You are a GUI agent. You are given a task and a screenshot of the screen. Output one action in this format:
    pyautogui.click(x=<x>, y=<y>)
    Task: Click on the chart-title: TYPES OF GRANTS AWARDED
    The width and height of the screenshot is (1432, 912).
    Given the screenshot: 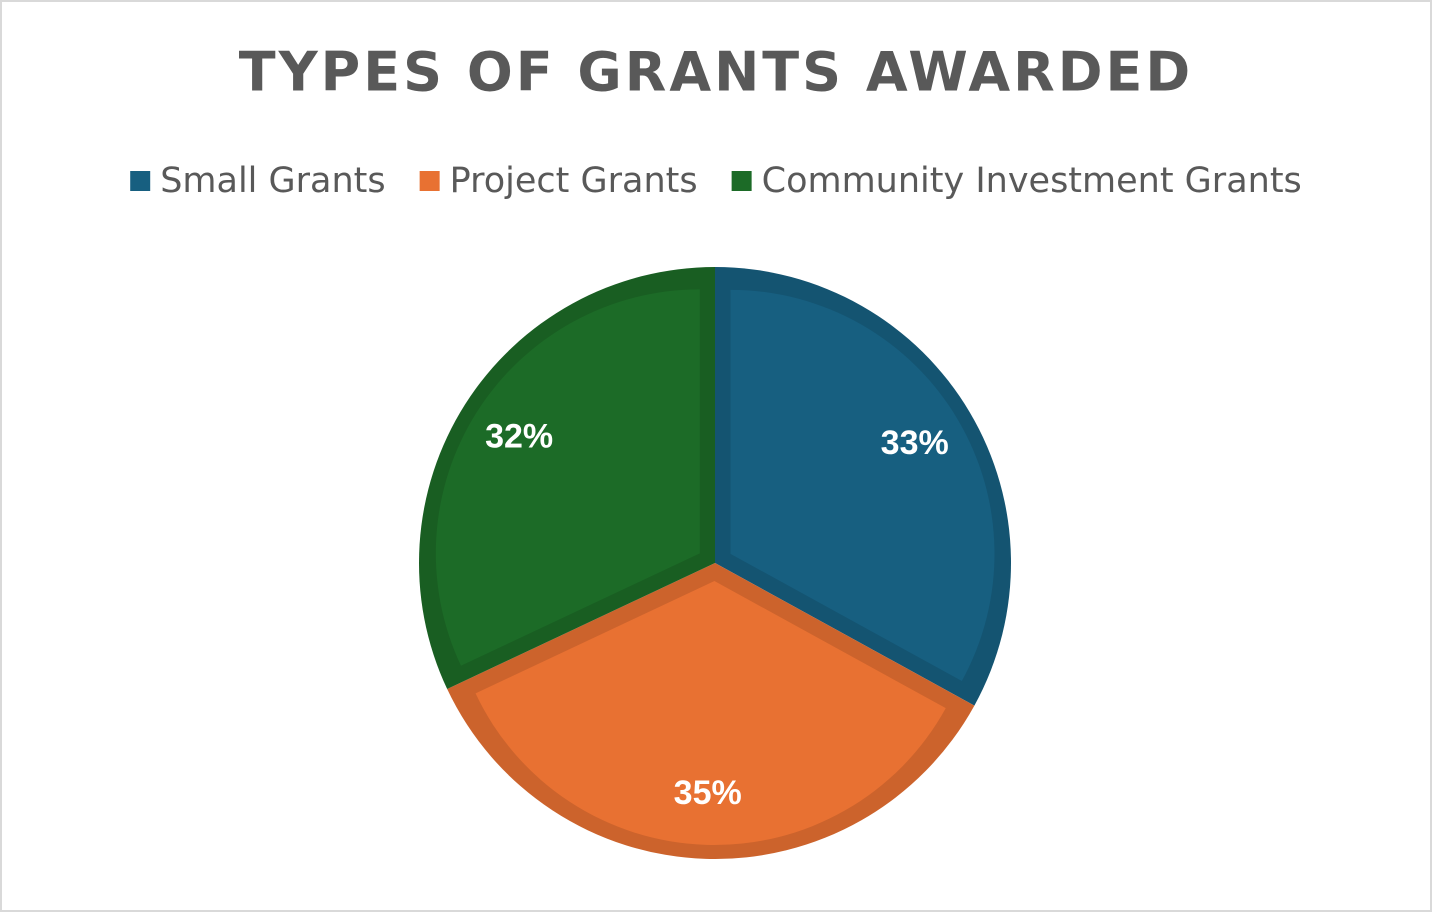 What is the action you would take?
    pyautogui.click(x=716, y=72)
    